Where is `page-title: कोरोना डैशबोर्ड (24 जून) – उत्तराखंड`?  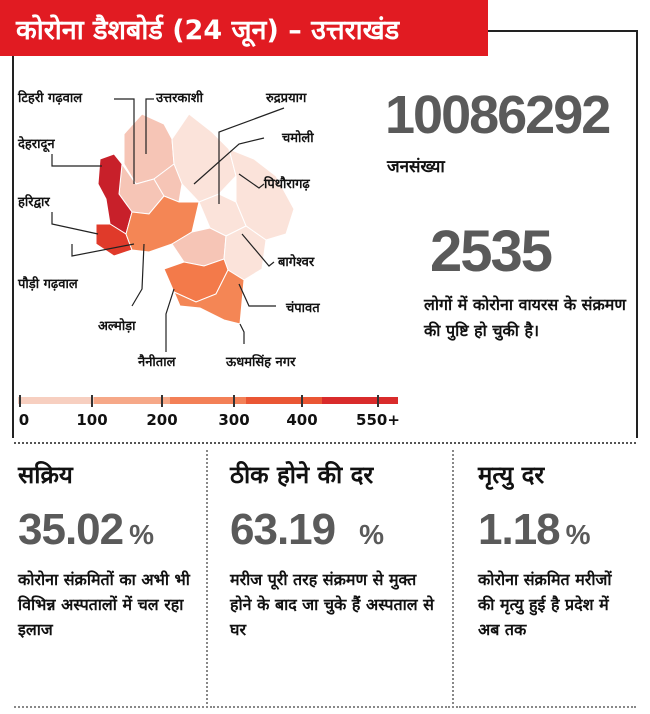 page-title: कोरोना डैशबोर्ड (24 जून) – उत्तराखंड is located at coordinates (208, 30).